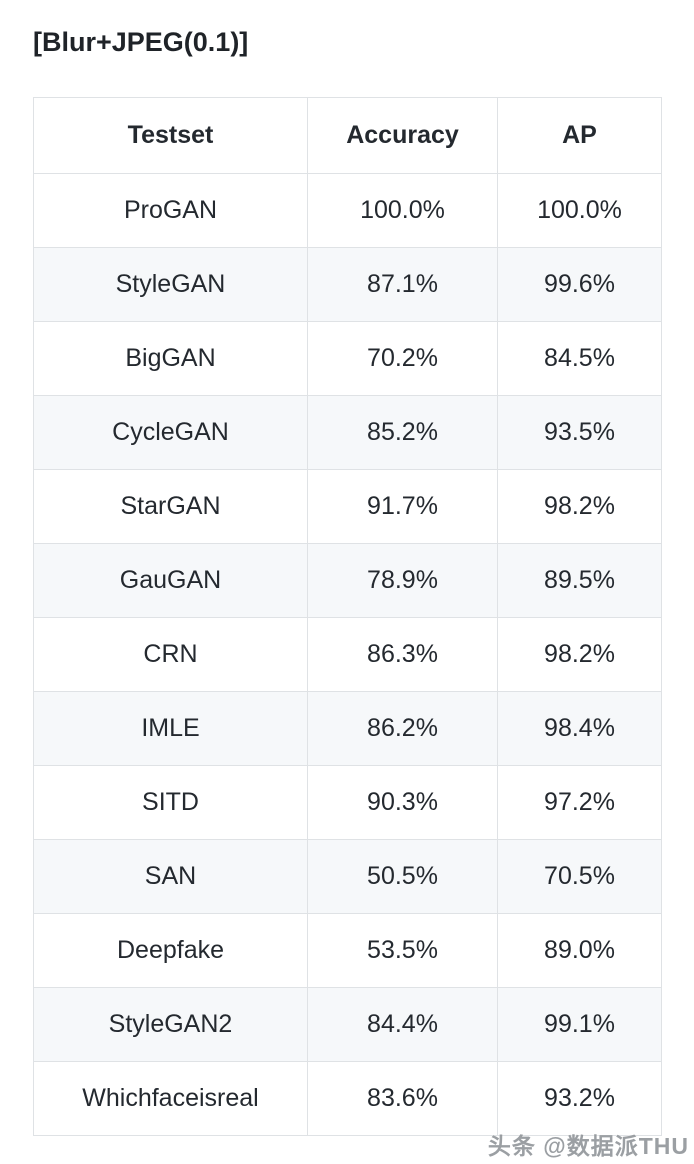  What do you see at coordinates (579, 1099) in the screenshot?
I see `cell-ap: 93.2%` at bounding box center [579, 1099].